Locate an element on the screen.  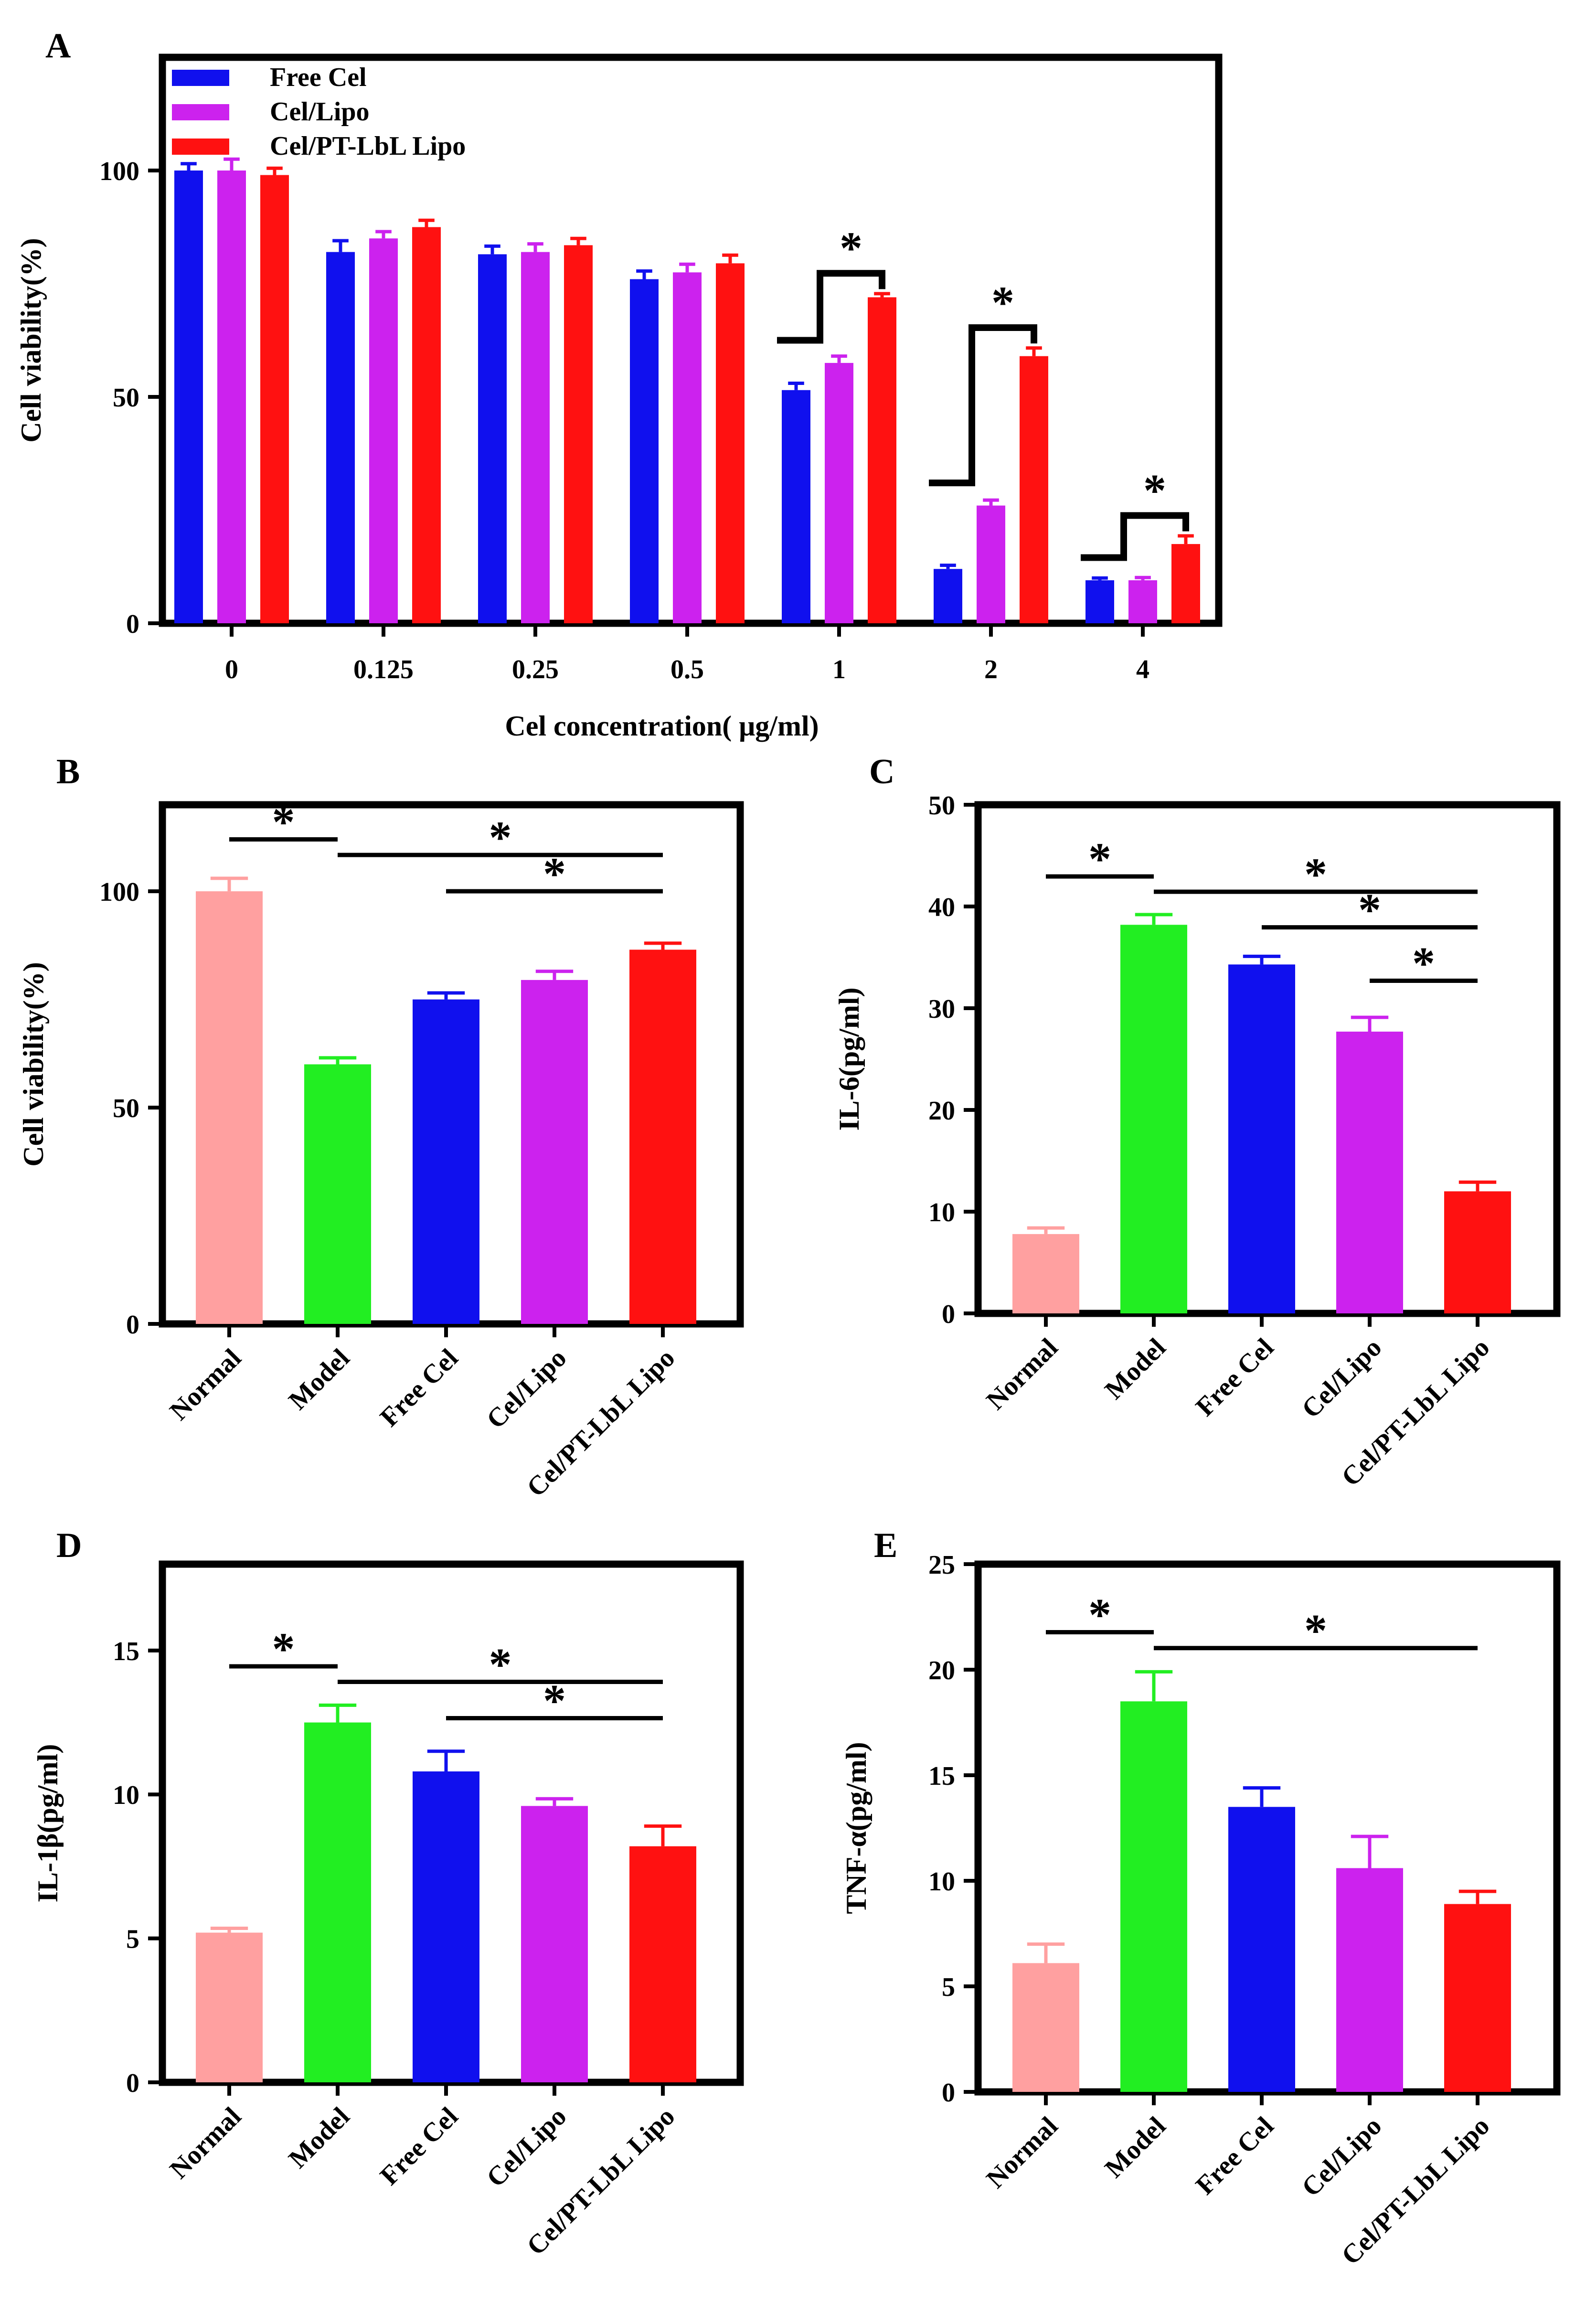
y-axis-label: IL-6(pg/ml) is located at coordinates (849, 1059).